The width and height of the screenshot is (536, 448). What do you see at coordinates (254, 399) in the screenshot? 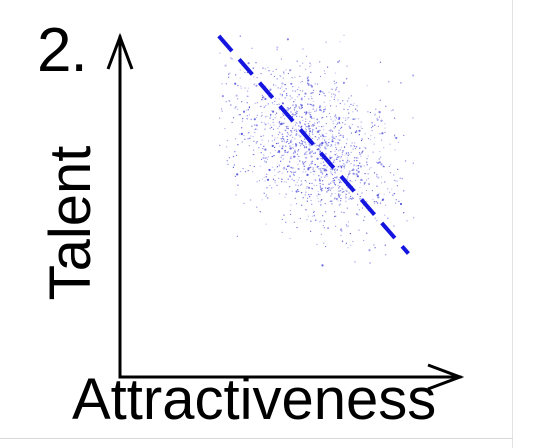
I see `x-axis-label: Attractiveness` at bounding box center [254, 399].